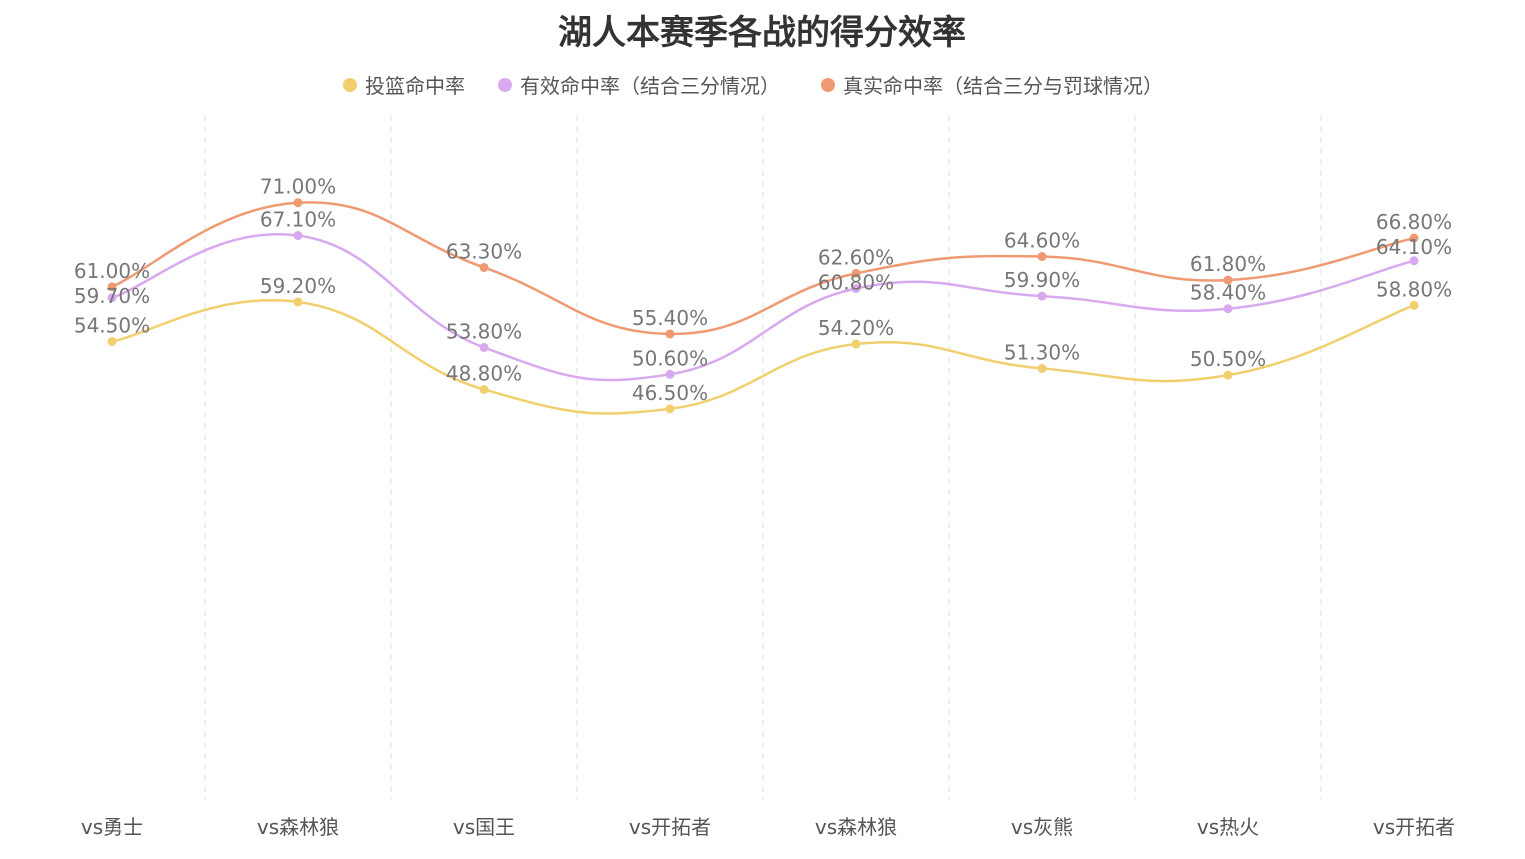 The height and width of the screenshot is (859, 1525). What do you see at coordinates (1003, 86) in the screenshot?
I see `legend-label: 真实命中率（结合三分与罚球情况）` at bounding box center [1003, 86].